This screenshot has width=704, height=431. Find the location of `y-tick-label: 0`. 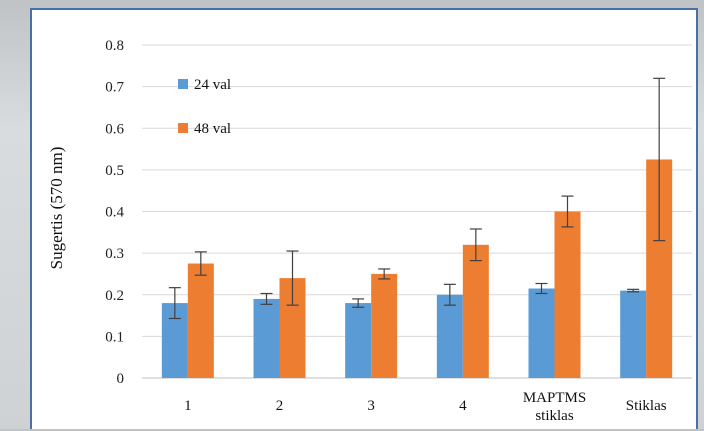

y-tick-label: 0 is located at coordinates (121, 379).